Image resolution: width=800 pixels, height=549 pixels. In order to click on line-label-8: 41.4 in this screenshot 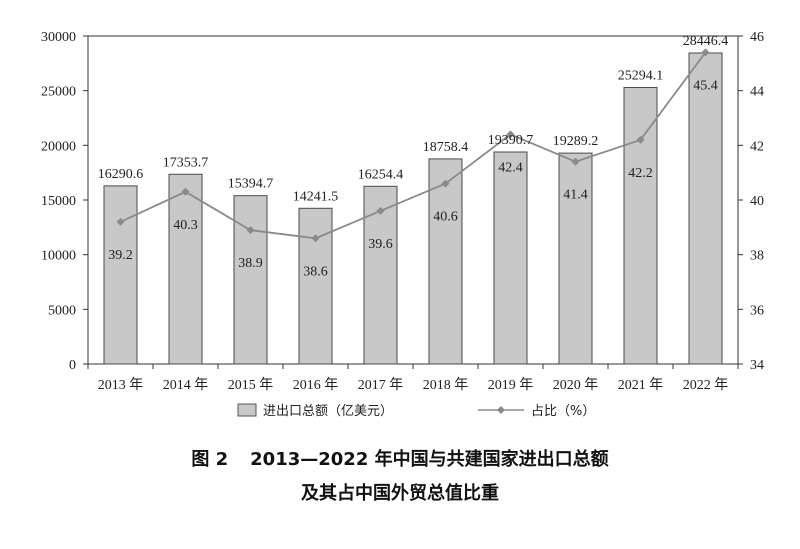, I will do `click(575, 195)`.